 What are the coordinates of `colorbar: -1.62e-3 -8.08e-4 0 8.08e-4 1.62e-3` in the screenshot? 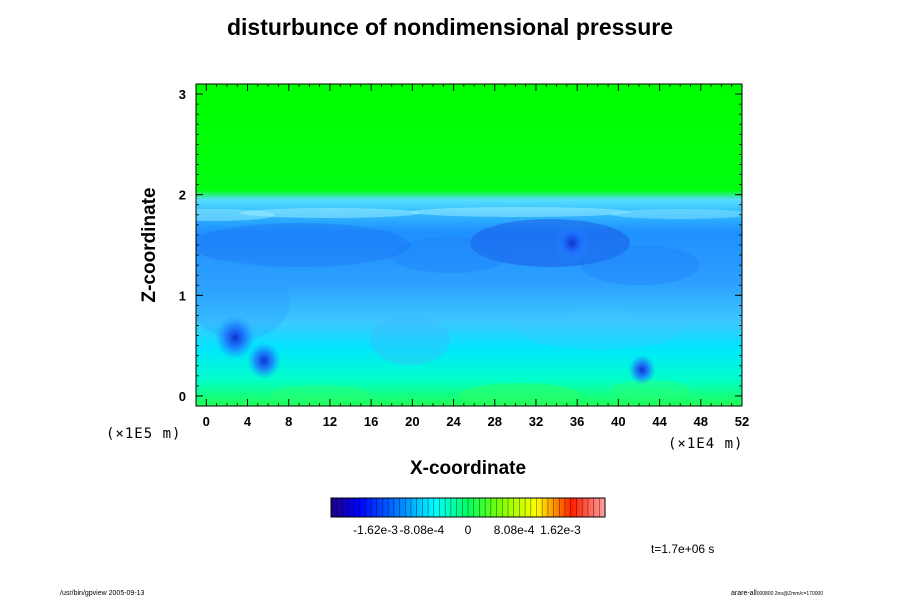 It's located at (468, 517).